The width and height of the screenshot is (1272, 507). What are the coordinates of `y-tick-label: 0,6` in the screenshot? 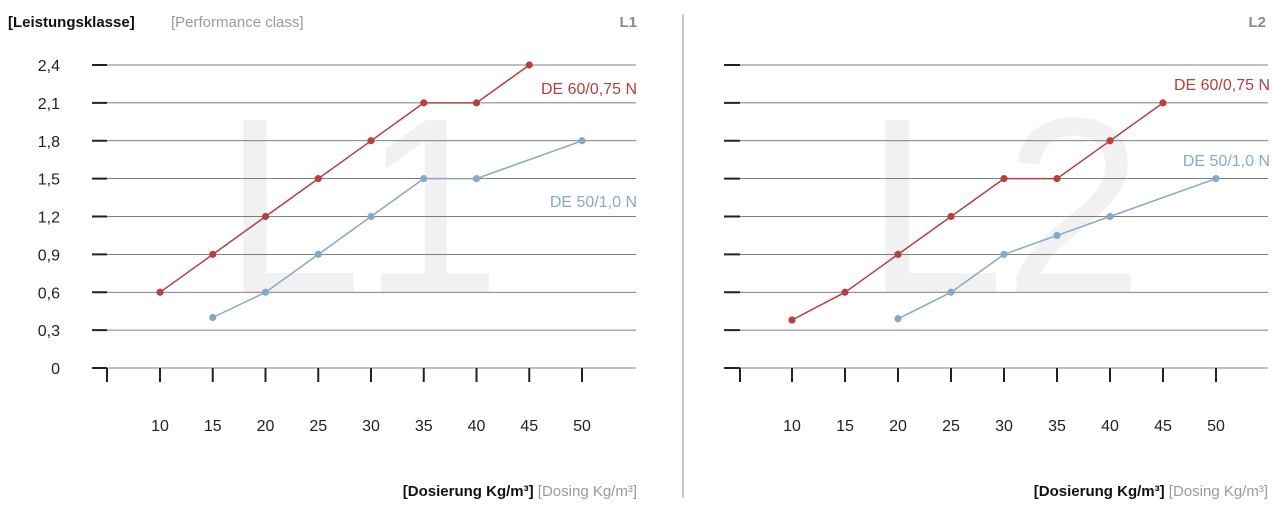 It's located at (49, 293).